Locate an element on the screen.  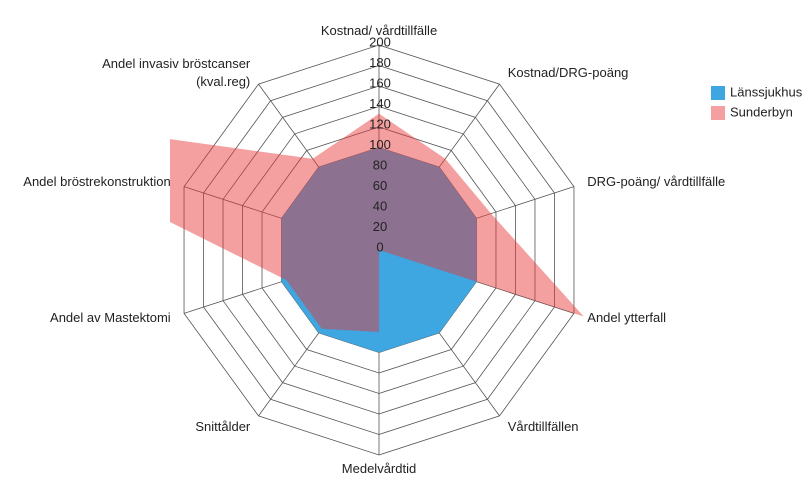
tick-label: 40 is located at coordinates (380, 205).